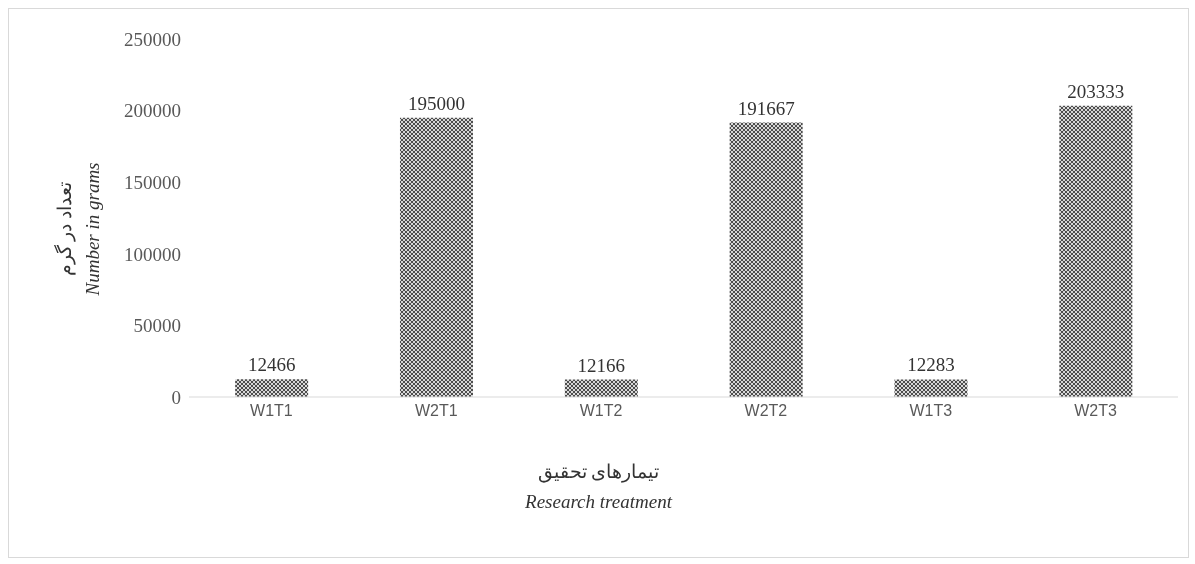  What do you see at coordinates (176, 397) in the screenshot?
I see `y-tick-label: 0` at bounding box center [176, 397].